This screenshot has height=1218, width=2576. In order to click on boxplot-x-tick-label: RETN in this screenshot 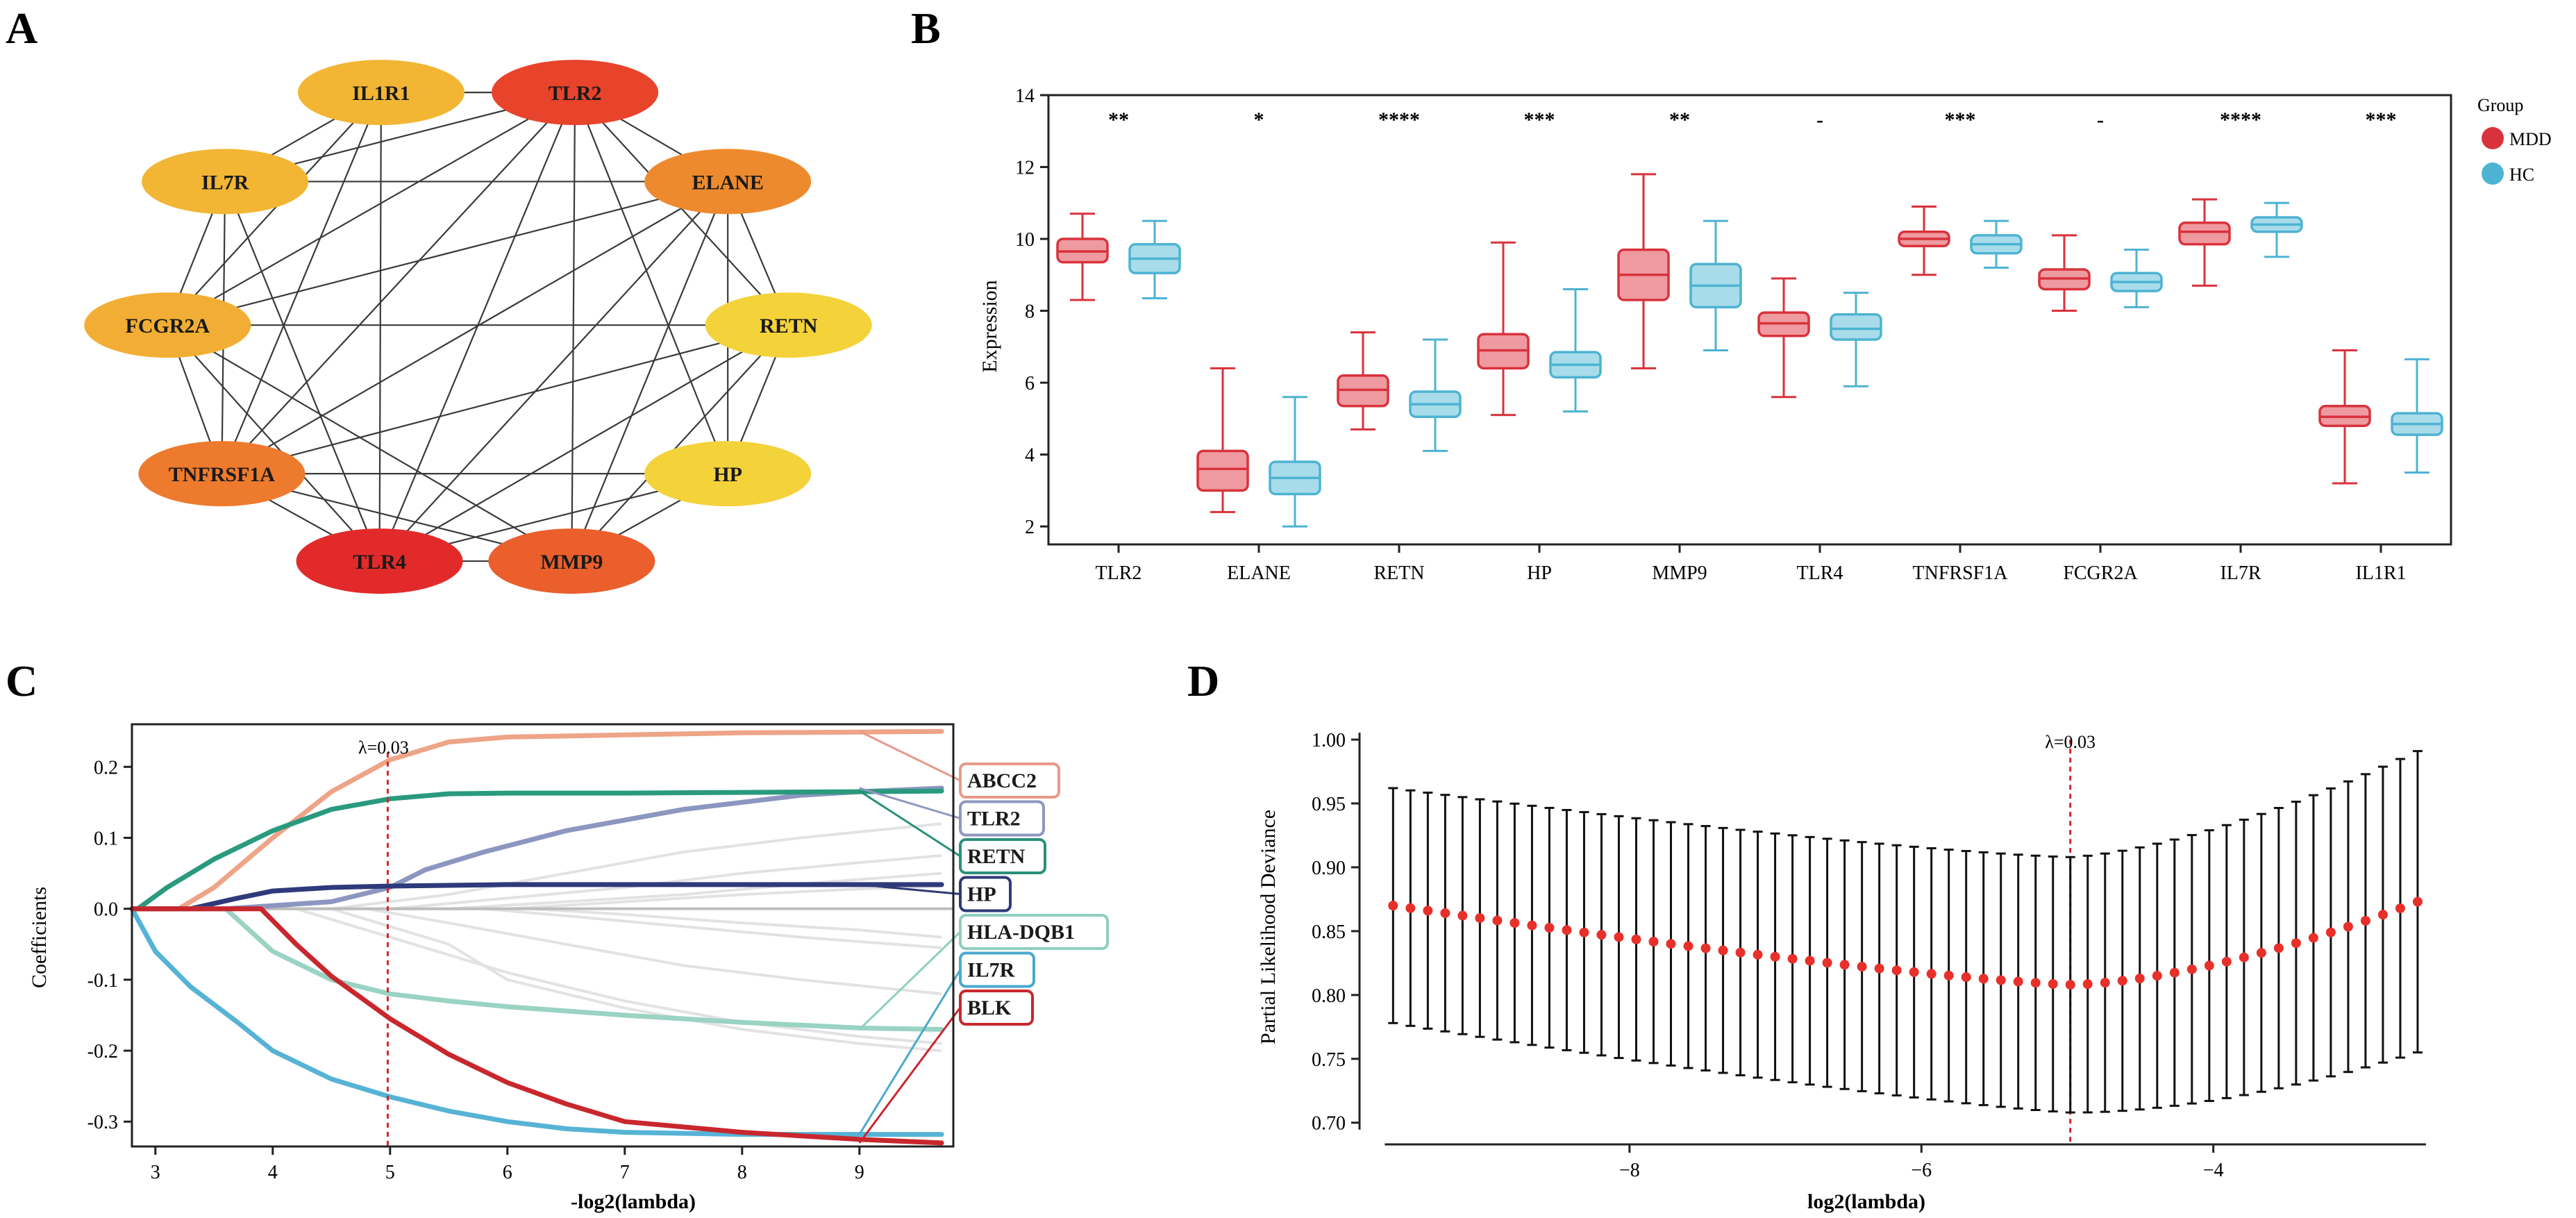, I will do `click(1398, 573)`.